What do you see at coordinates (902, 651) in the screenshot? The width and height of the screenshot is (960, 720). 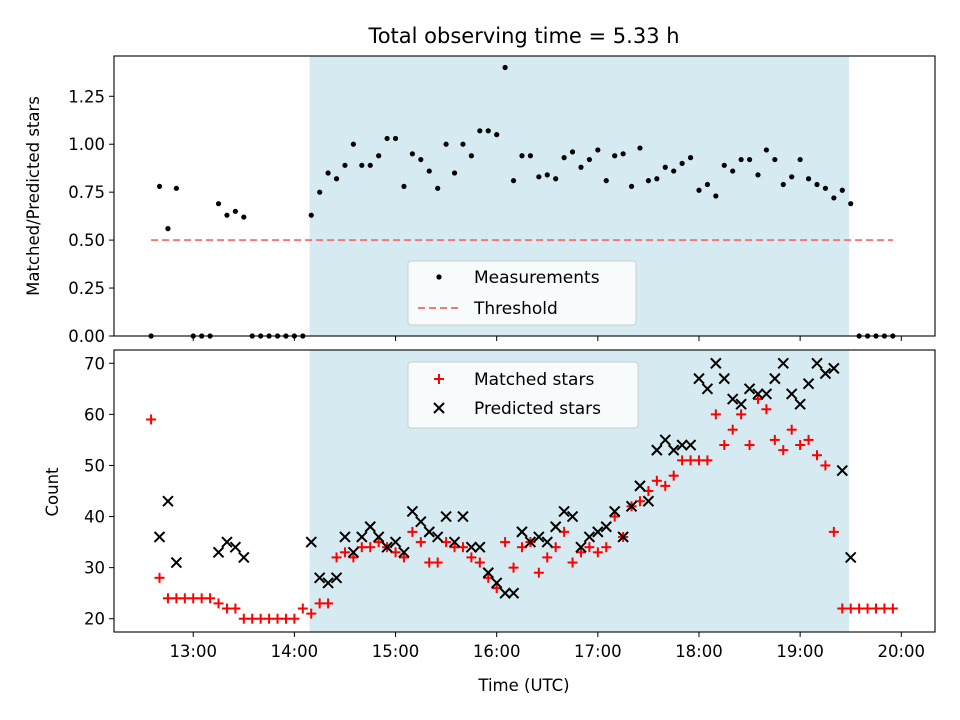 I see `bottom-x-tick-label: 20:00` at bounding box center [902, 651].